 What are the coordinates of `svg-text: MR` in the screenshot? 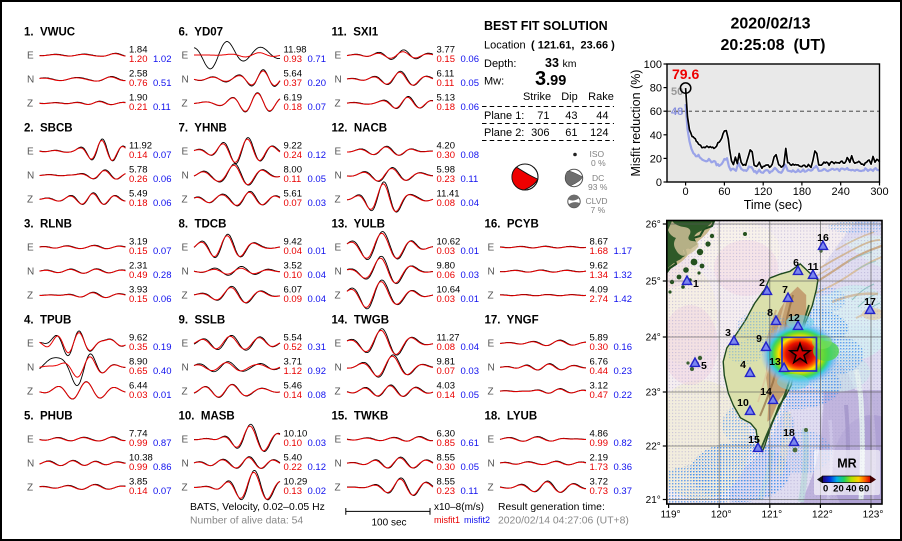 It's located at (846, 464).